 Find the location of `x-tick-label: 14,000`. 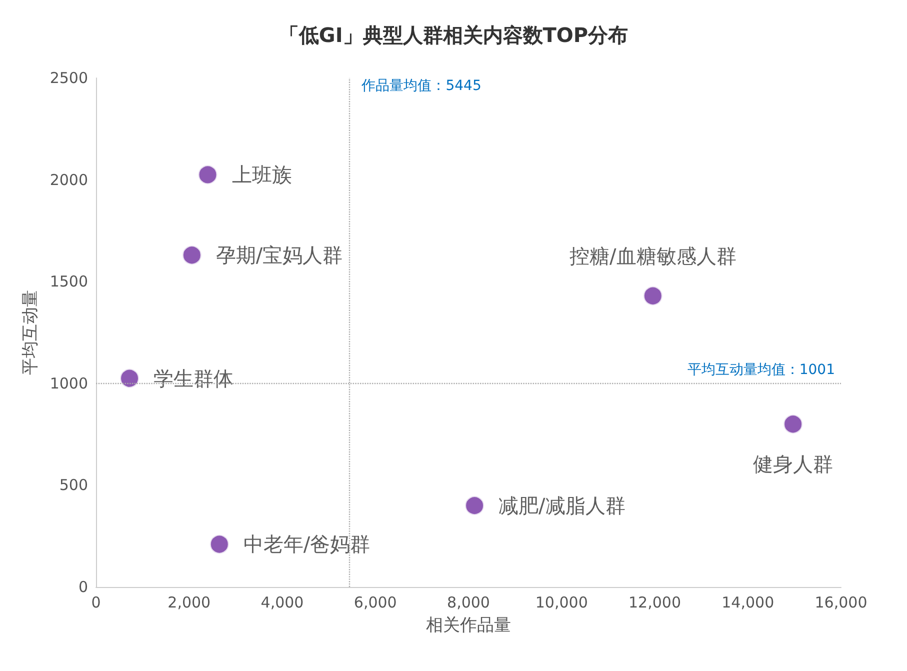

x-tick-label: 14,000 is located at coordinates (748, 603).